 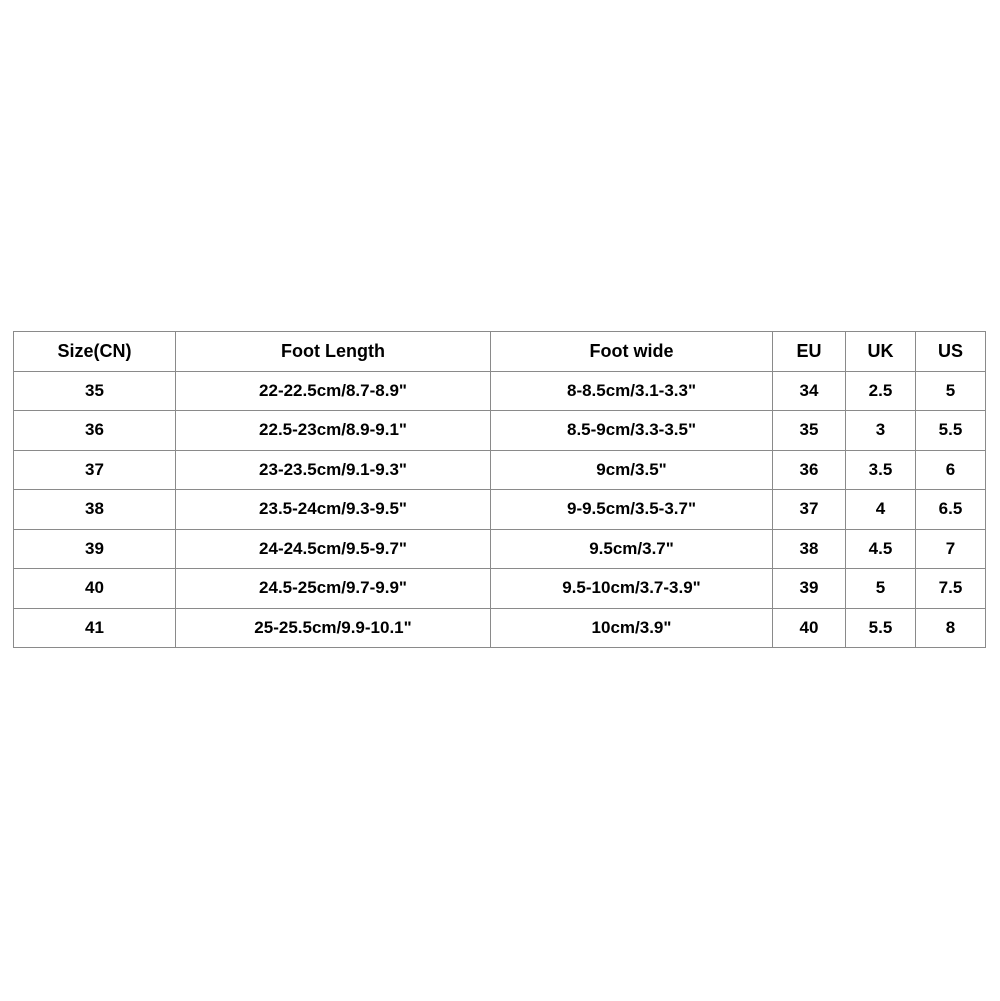 What do you see at coordinates (950, 469) in the screenshot?
I see `cell-us: 6` at bounding box center [950, 469].